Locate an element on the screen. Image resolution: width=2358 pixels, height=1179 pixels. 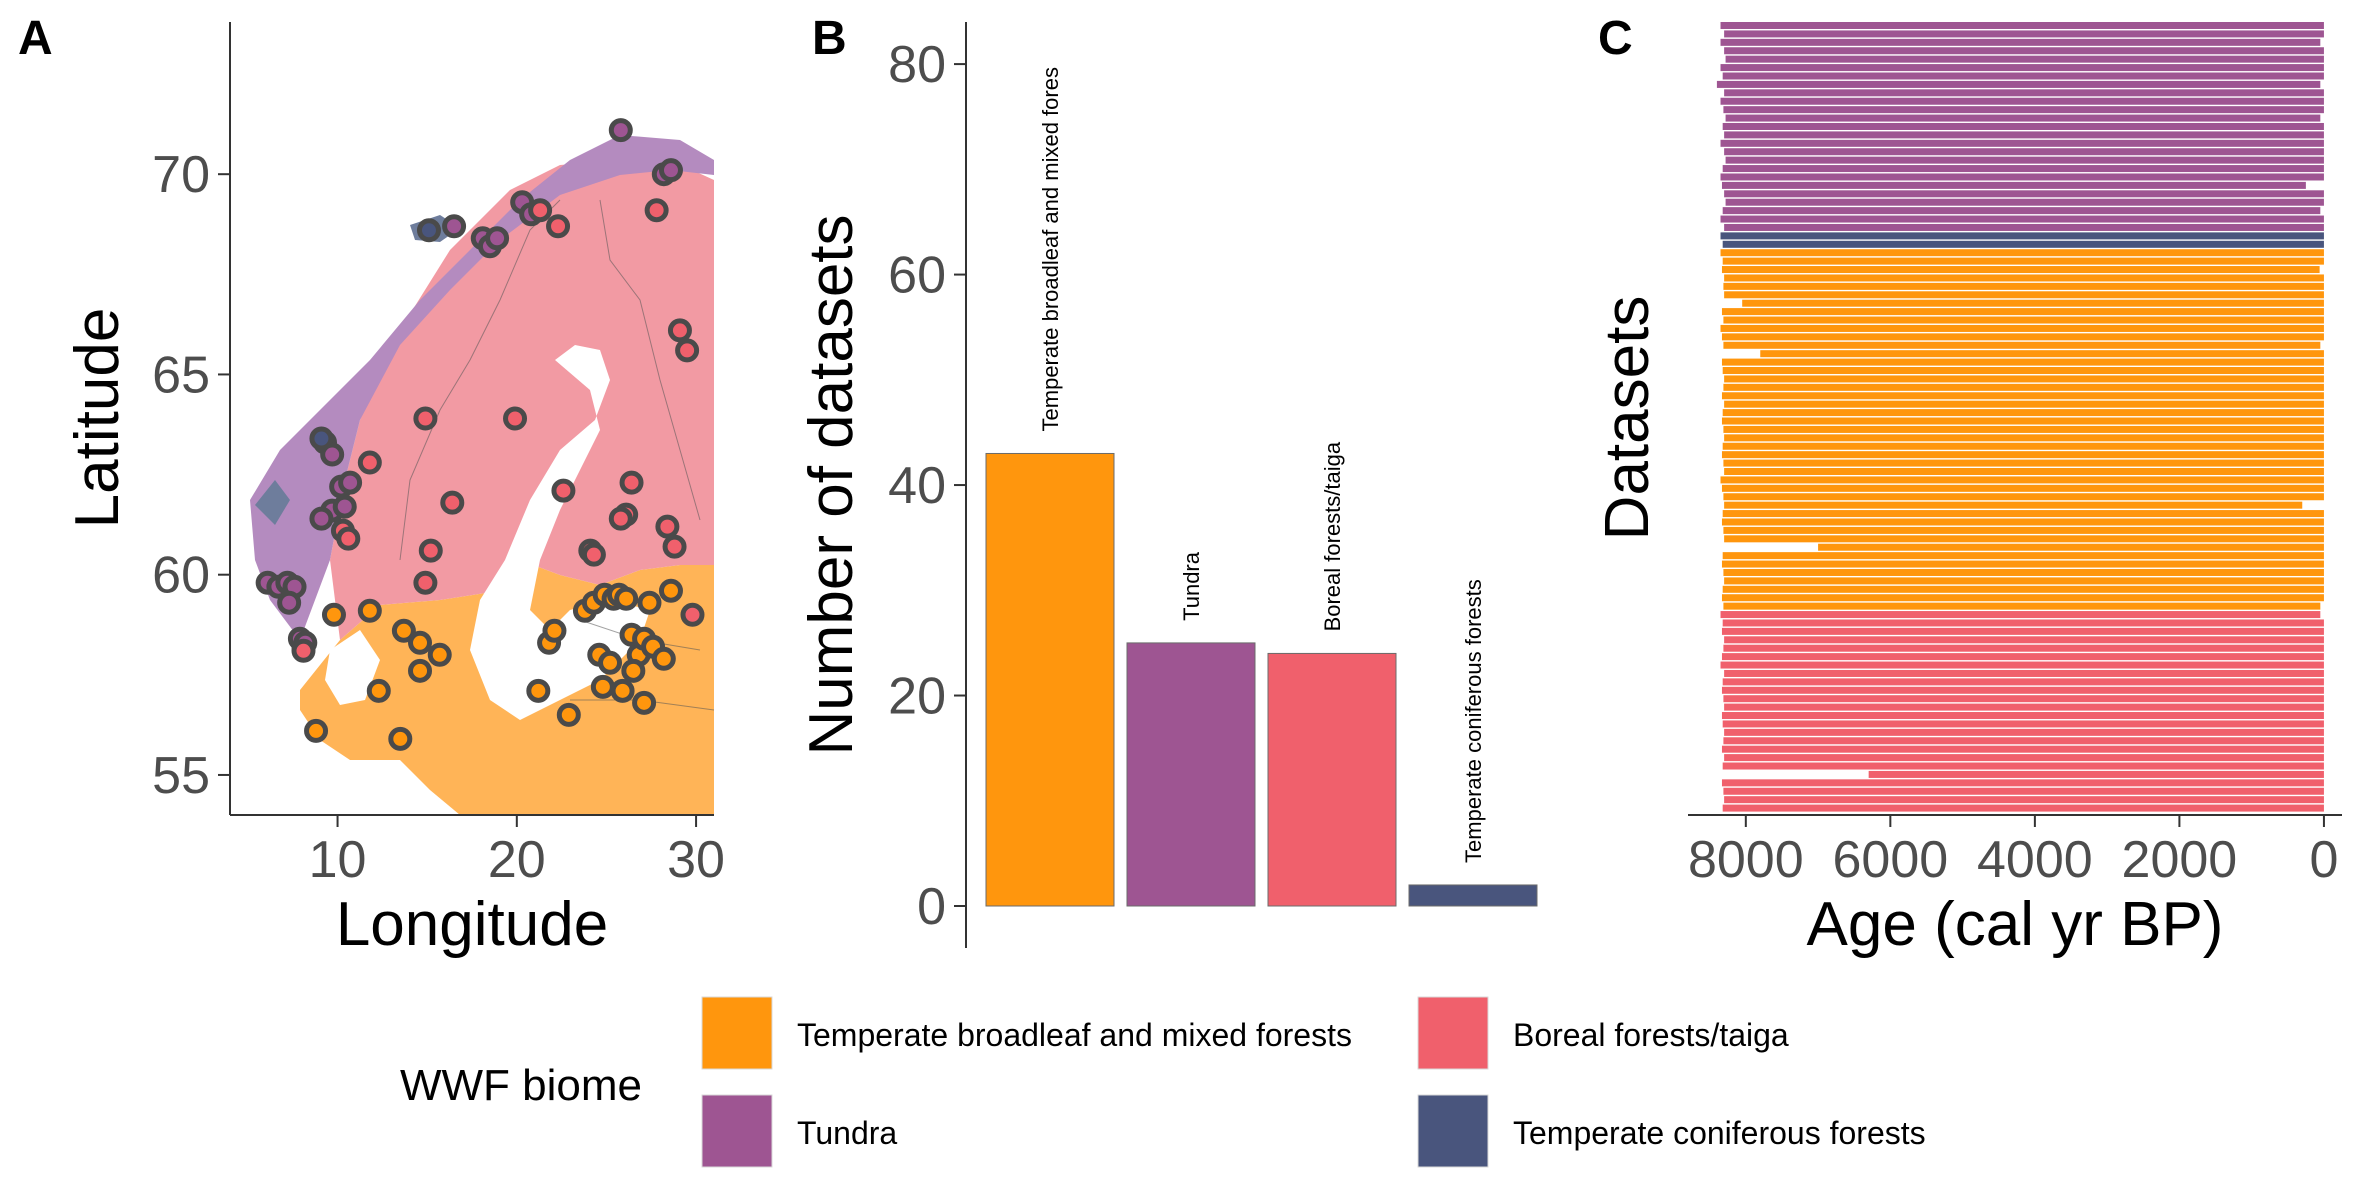
map-water is located at coordinates (560, 532).